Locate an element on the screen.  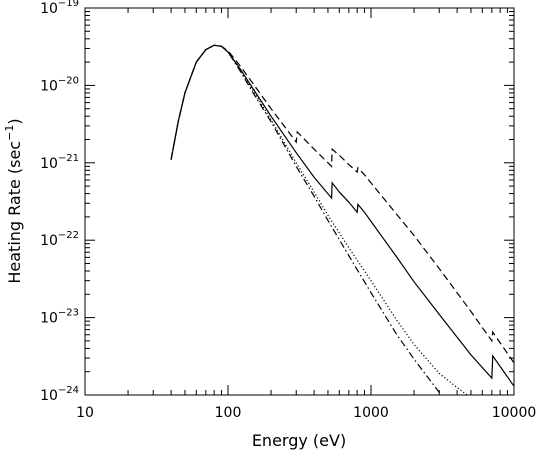
x-tick-label: 10000 is located at coordinates (514, 413).